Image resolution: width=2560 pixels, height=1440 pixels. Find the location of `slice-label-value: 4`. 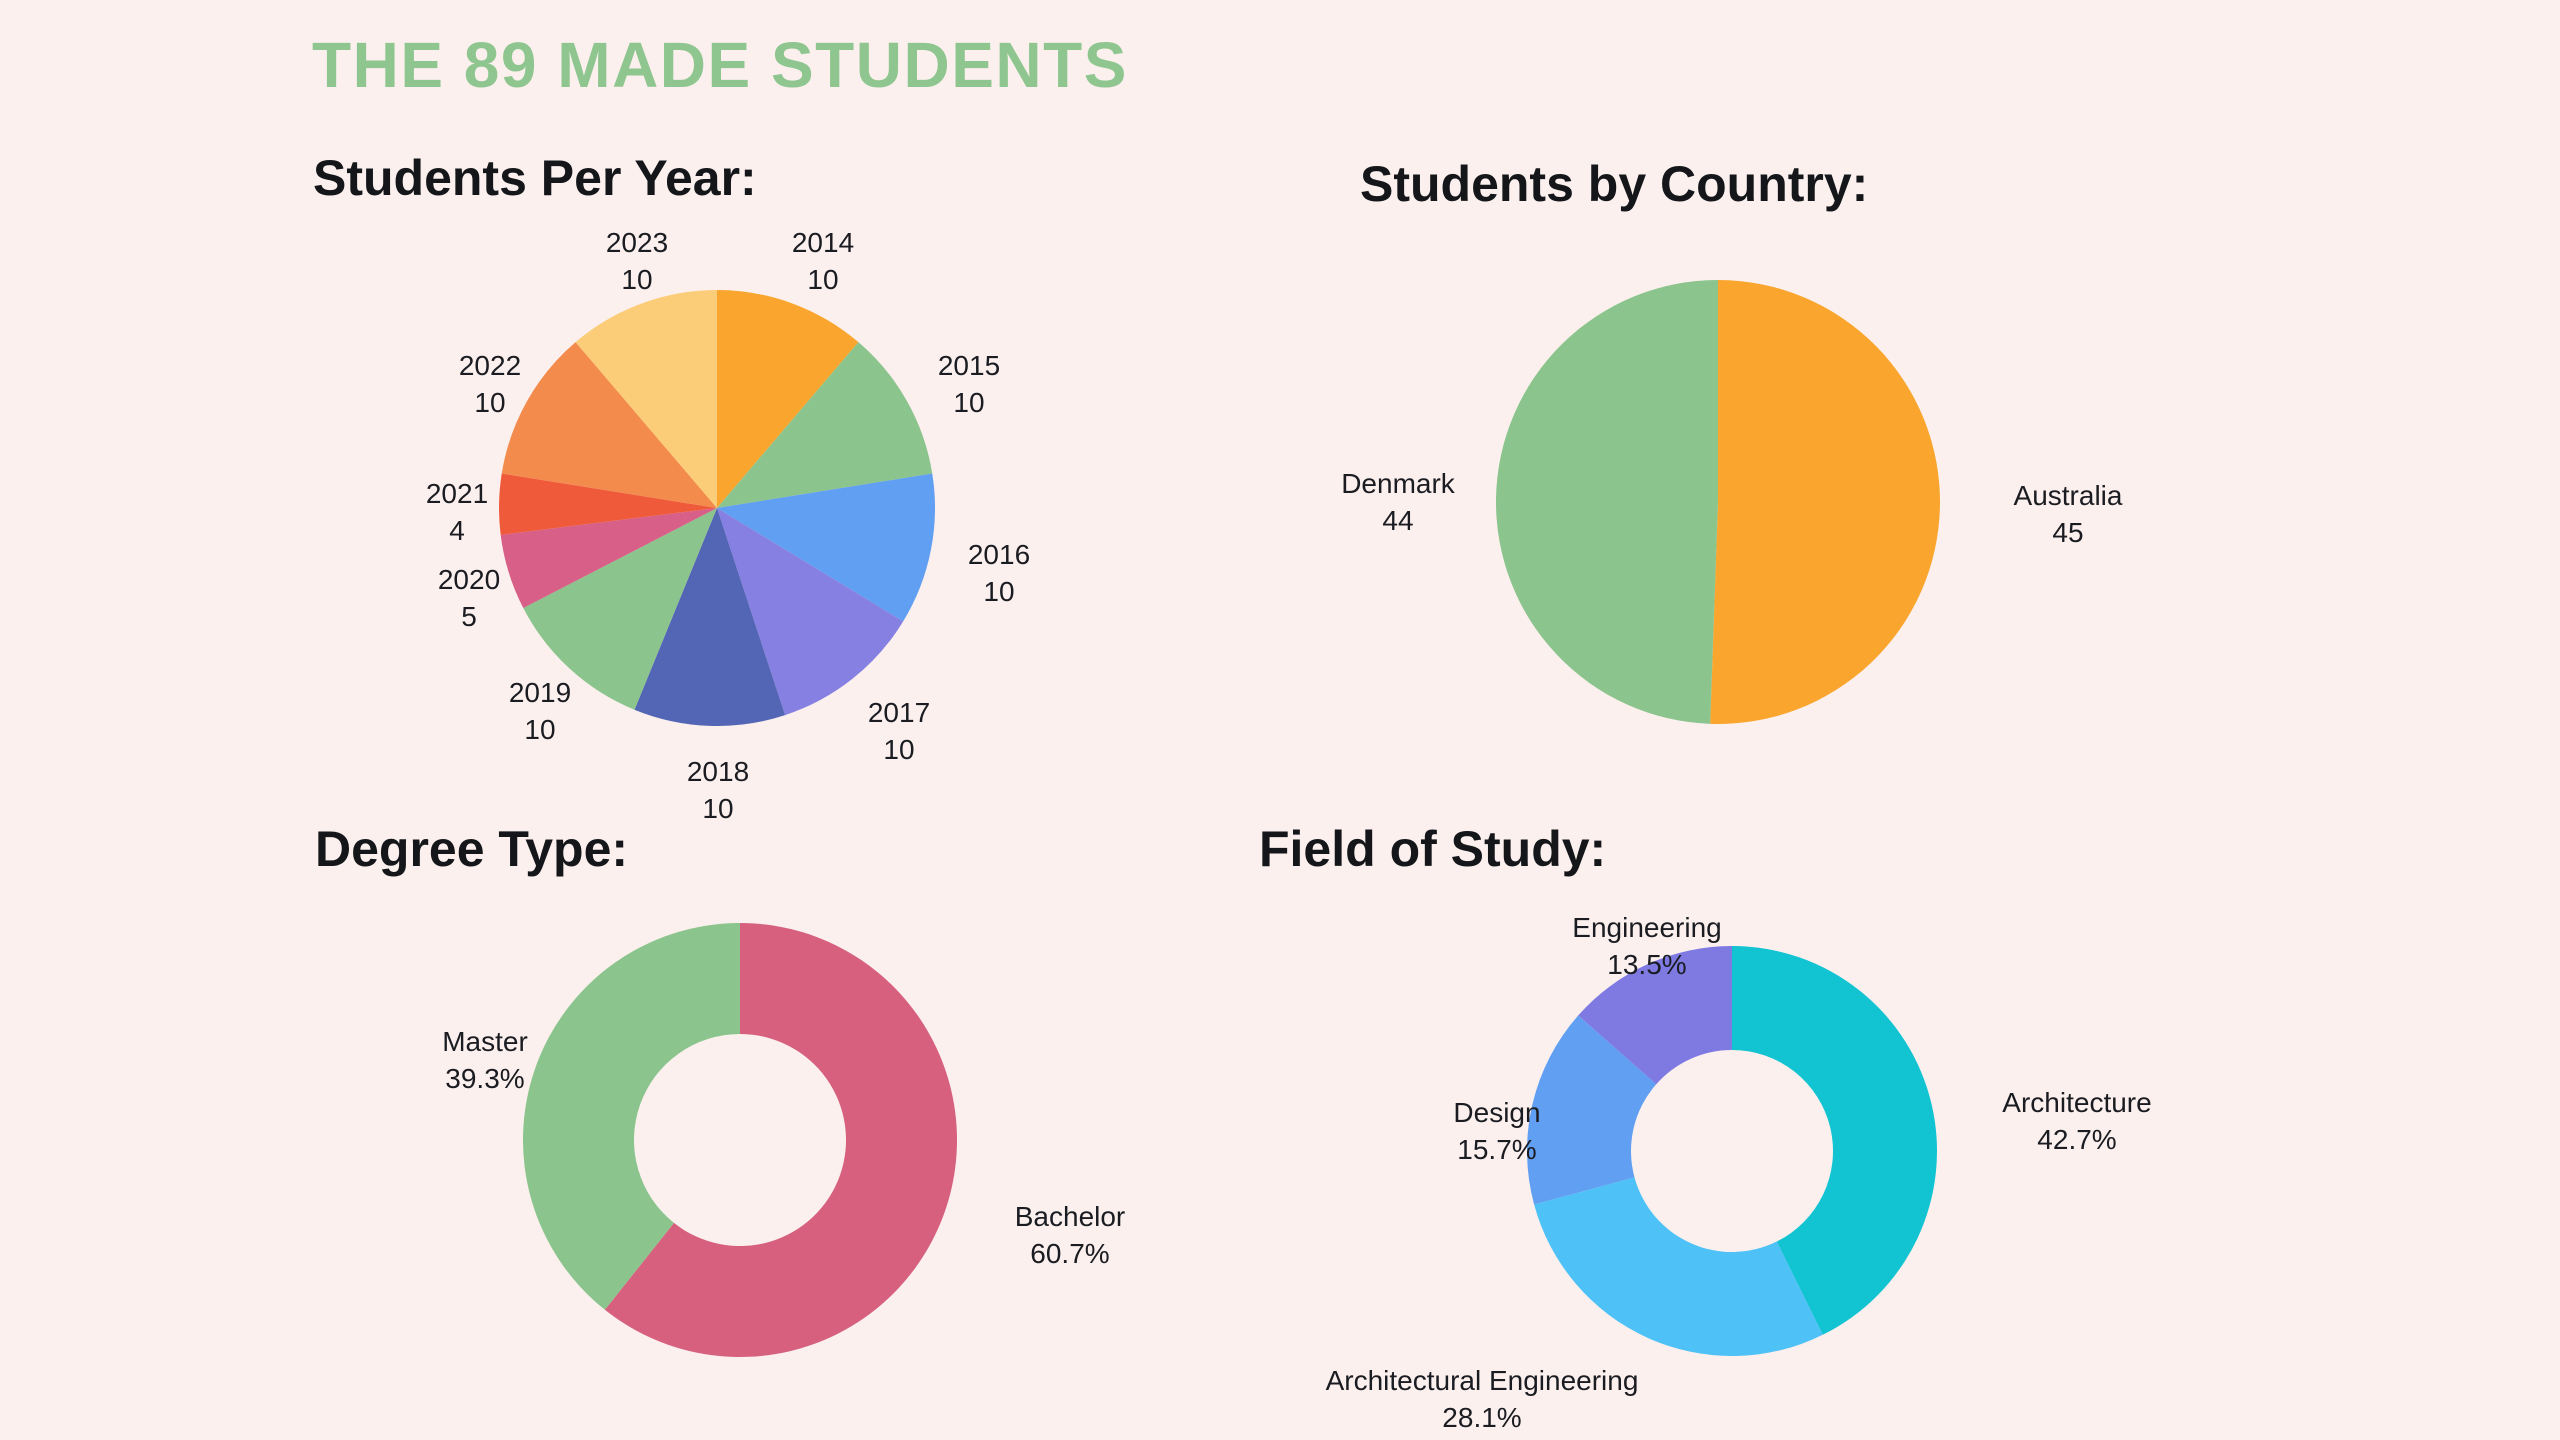

slice-label-value: 4 is located at coordinates (457, 530).